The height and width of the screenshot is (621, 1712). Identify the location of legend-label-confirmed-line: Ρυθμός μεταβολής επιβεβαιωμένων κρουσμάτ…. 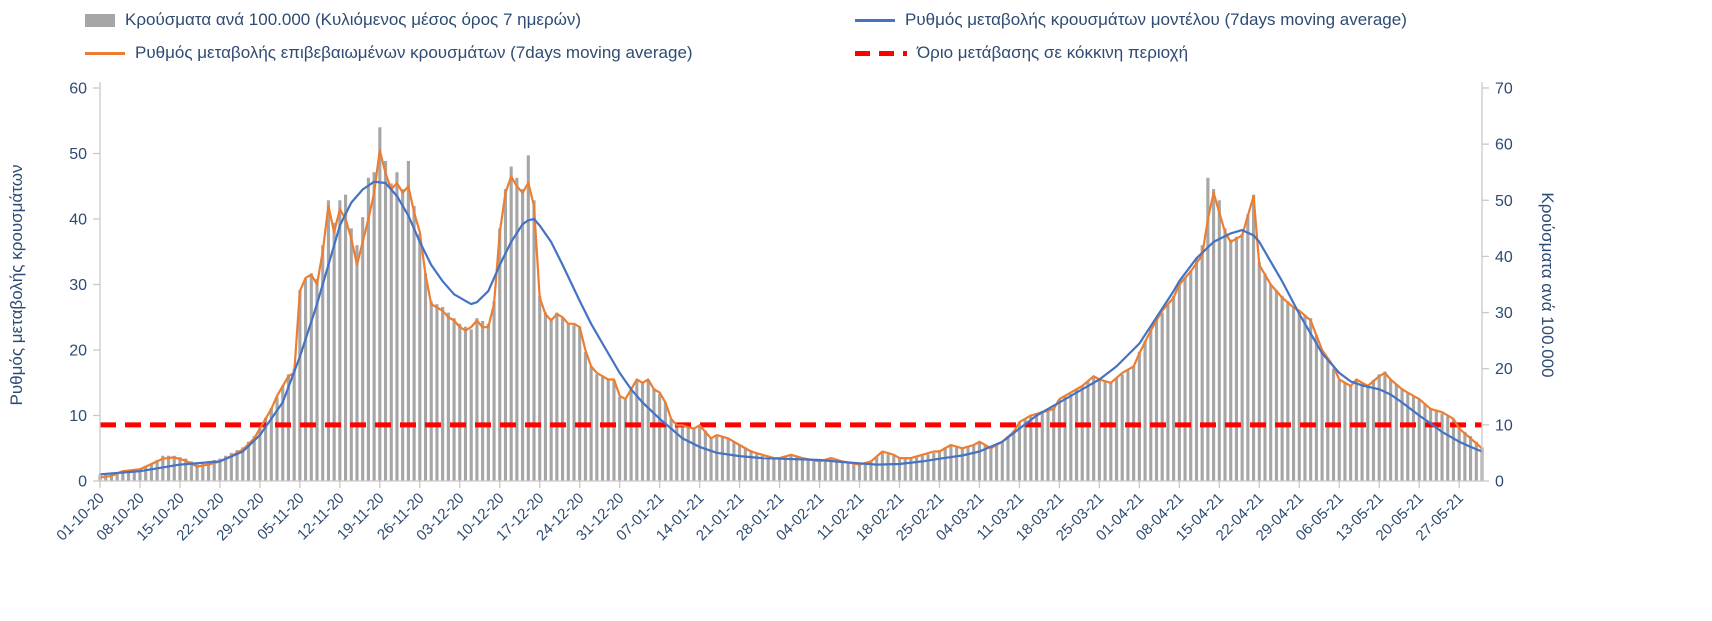
(414, 52).